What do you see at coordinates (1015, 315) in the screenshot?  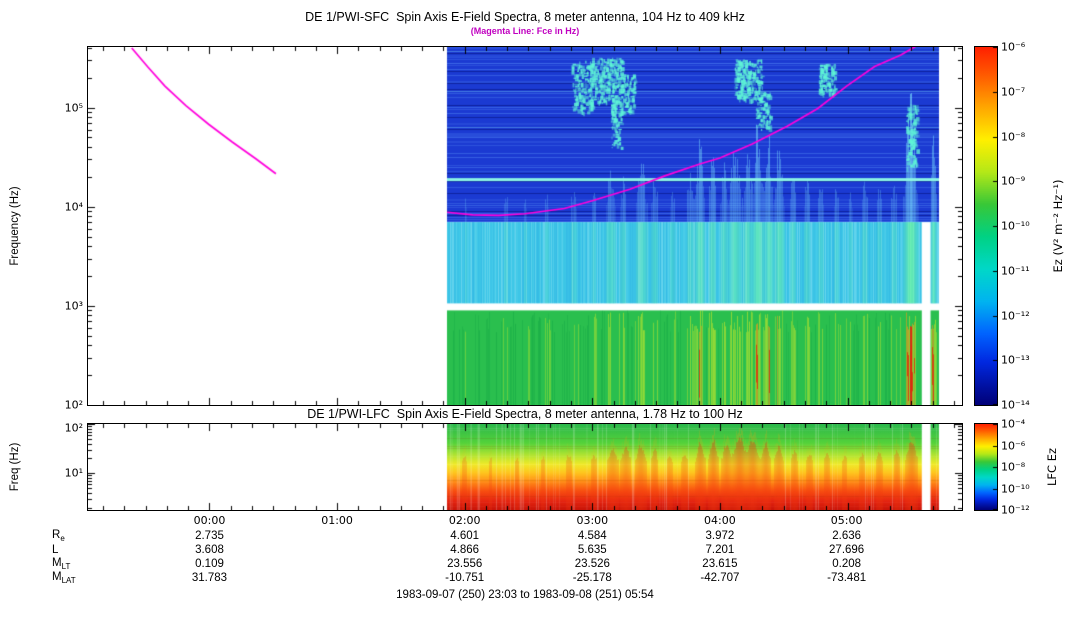 I see `sfc-colorbar-tick-6: 10⁻¹²` at bounding box center [1015, 315].